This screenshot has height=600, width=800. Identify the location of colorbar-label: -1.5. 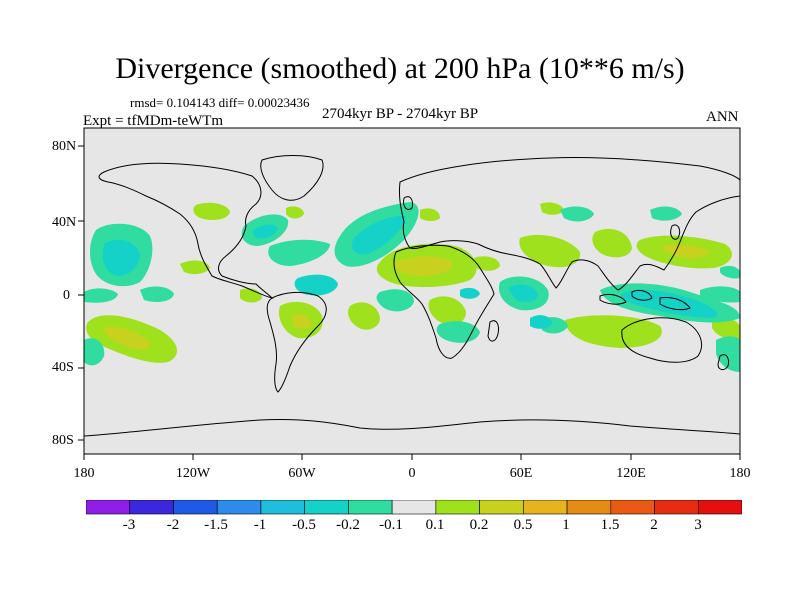
(216, 525).